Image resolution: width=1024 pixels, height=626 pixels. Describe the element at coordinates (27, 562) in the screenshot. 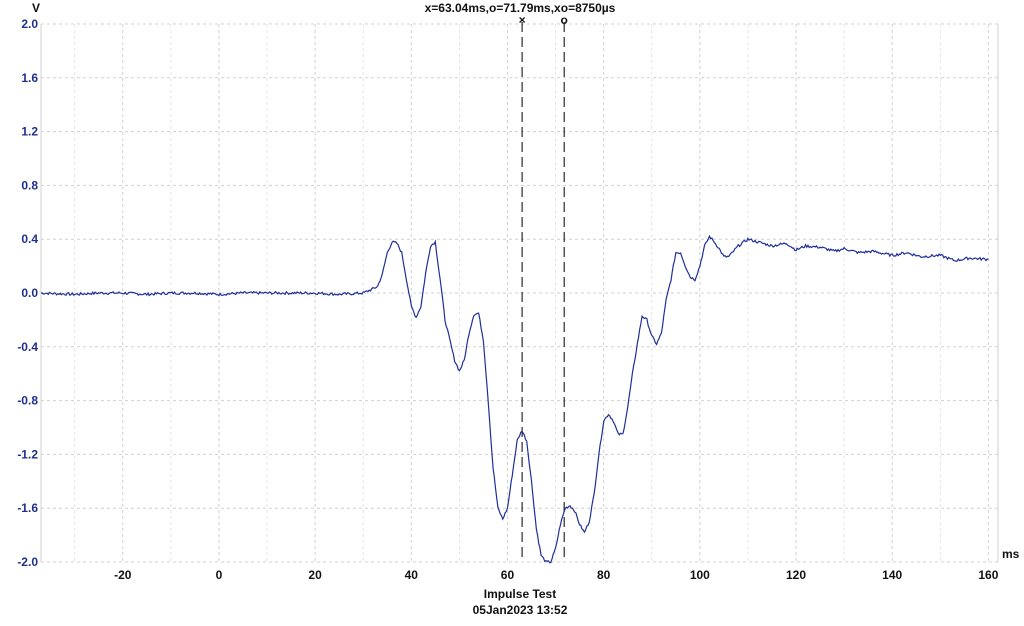

I see `y-tick-label: -2.0` at that location.